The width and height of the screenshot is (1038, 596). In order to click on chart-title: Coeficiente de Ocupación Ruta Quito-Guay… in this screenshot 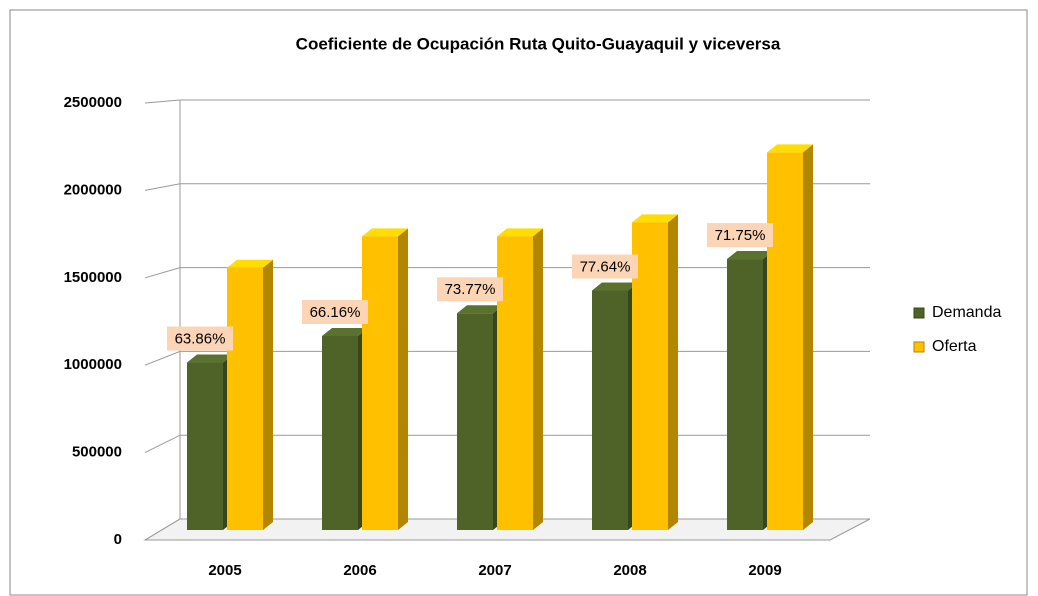, I will do `click(538, 43)`.